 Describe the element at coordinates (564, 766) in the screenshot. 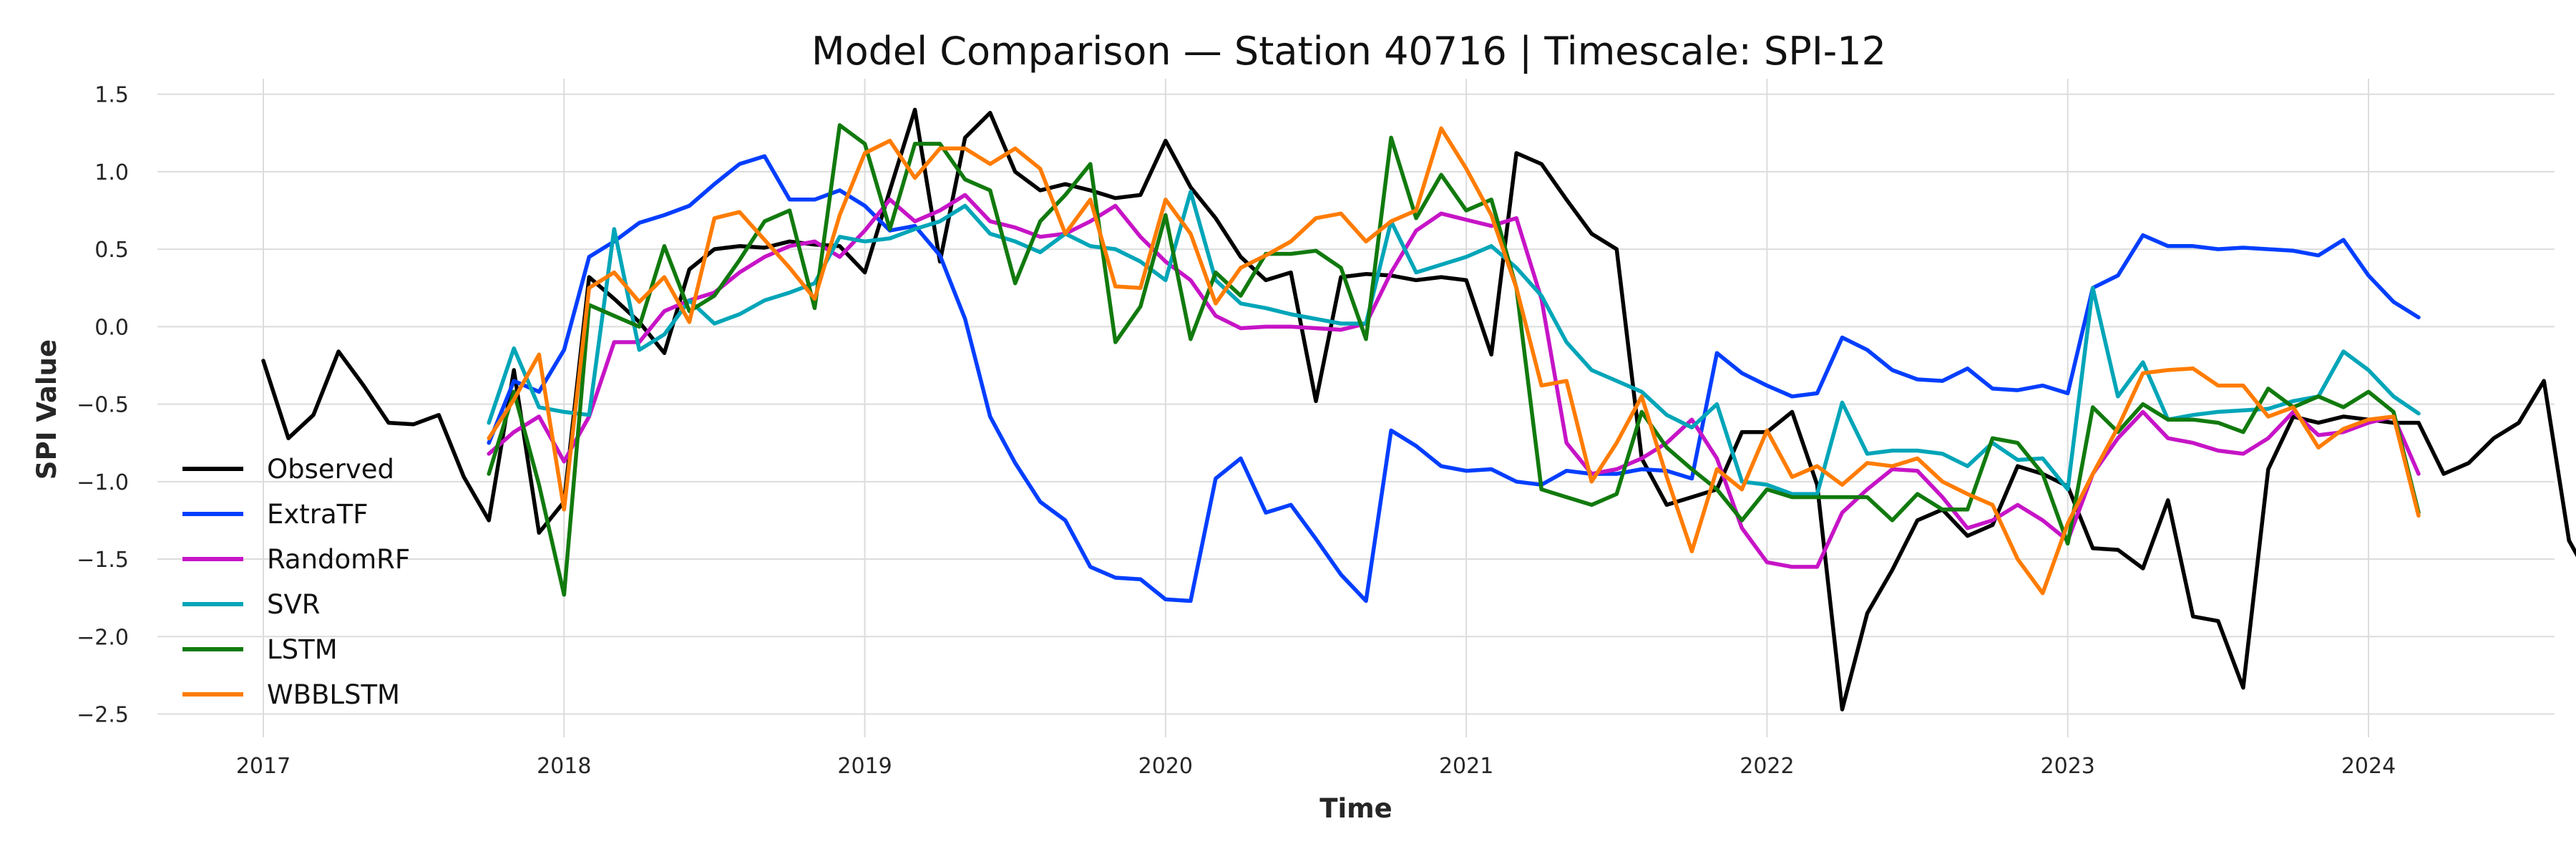

I see `x-tick-label: 2018` at that location.